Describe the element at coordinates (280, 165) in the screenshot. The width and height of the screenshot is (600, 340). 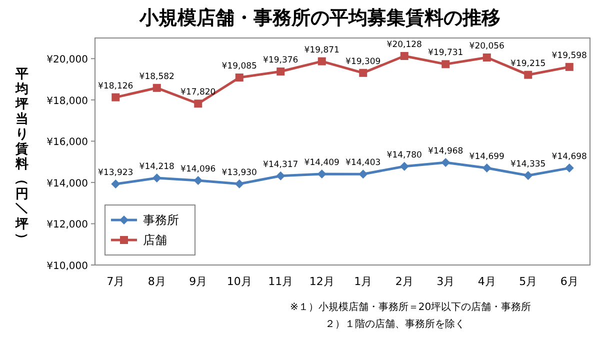
I see `data-label: ¥14,317` at that location.